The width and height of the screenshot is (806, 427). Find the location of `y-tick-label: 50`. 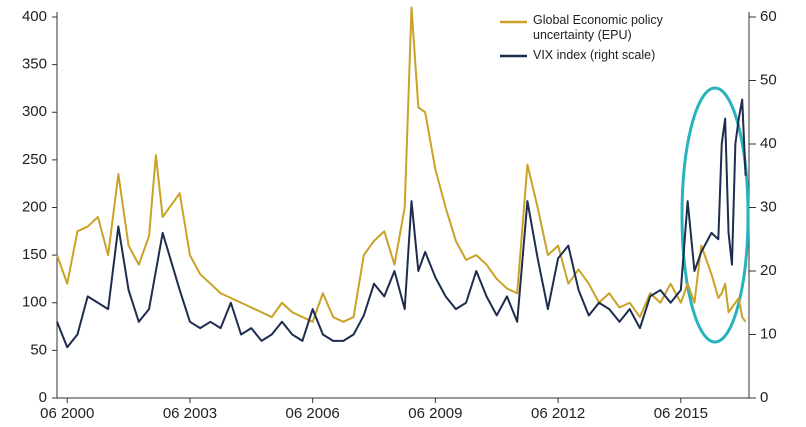

y-tick-label: 50 is located at coordinates (38, 349).